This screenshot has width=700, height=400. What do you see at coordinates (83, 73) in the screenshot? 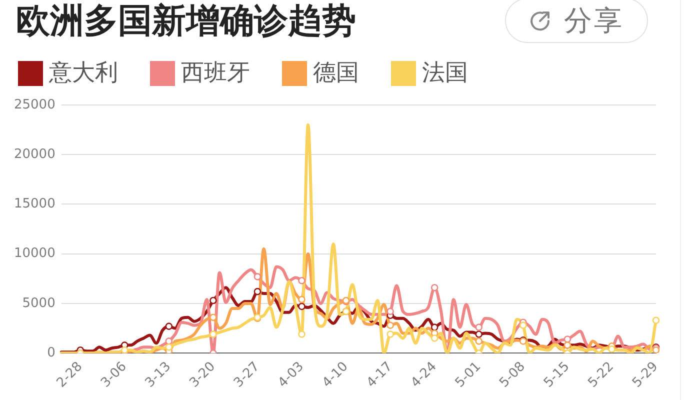
I see `legend-label: 意大利` at bounding box center [83, 73].